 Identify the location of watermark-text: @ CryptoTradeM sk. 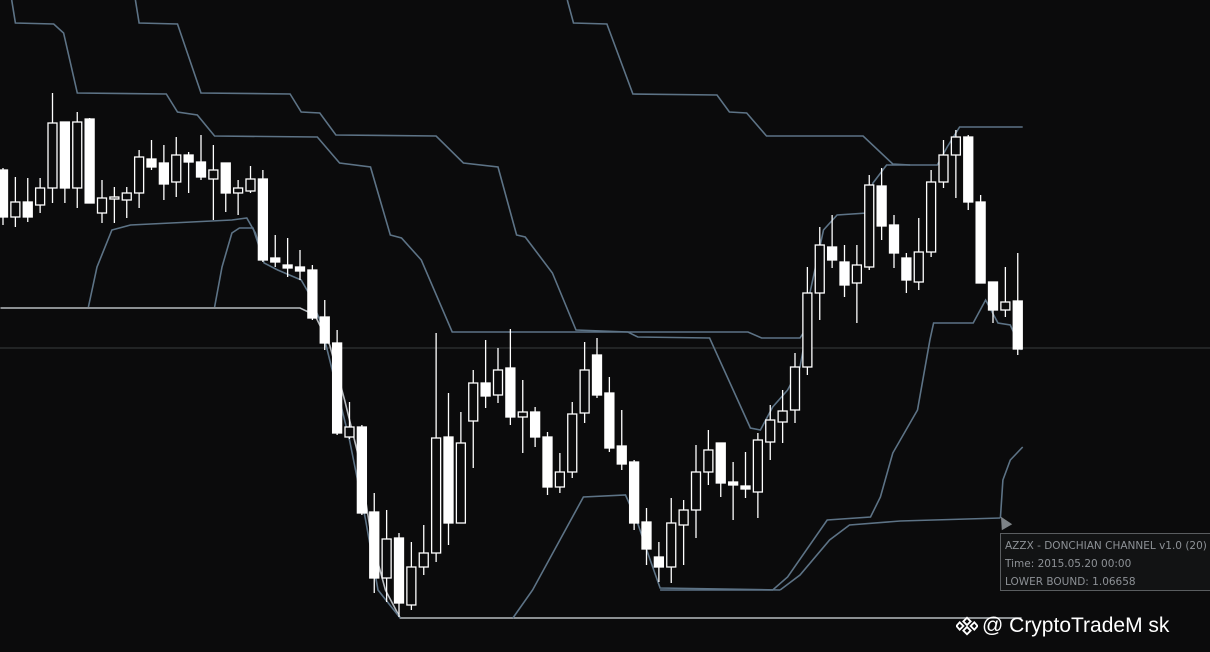
(1076, 625).